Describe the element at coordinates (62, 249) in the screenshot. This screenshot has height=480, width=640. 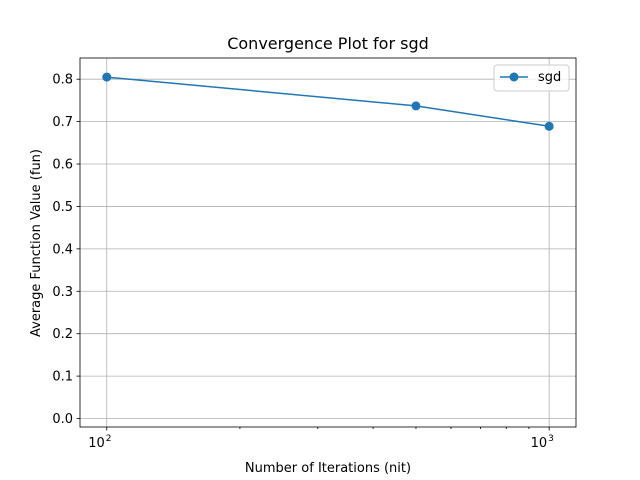
I see `y-tick-label: 0.4` at that location.